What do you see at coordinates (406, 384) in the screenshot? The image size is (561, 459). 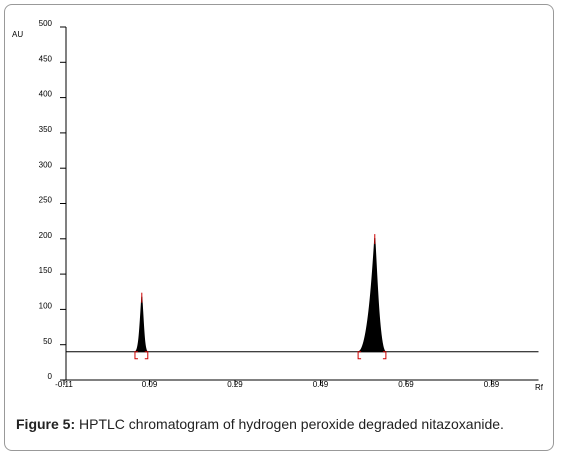 I see `x-tick-label: 0.69` at bounding box center [406, 384].